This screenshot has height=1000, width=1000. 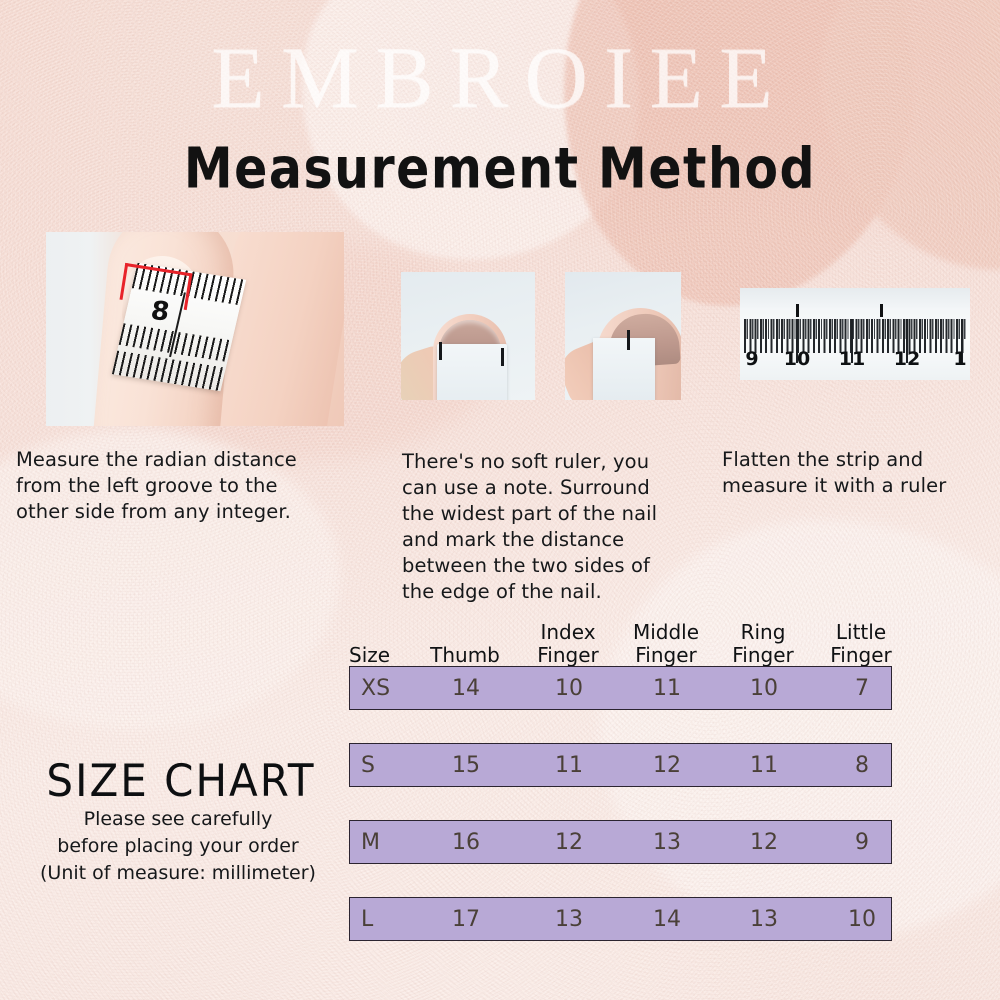 What do you see at coordinates (472, 372) in the screenshot?
I see `photo2-paper-strip` at bounding box center [472, 372].